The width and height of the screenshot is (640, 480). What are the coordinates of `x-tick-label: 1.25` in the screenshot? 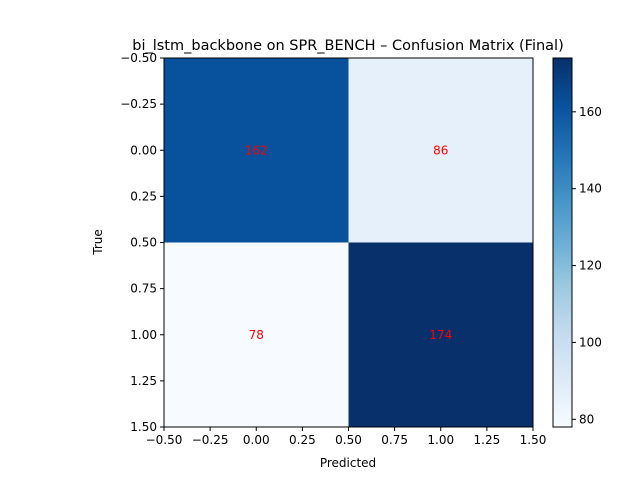 It's located at (487, 440).